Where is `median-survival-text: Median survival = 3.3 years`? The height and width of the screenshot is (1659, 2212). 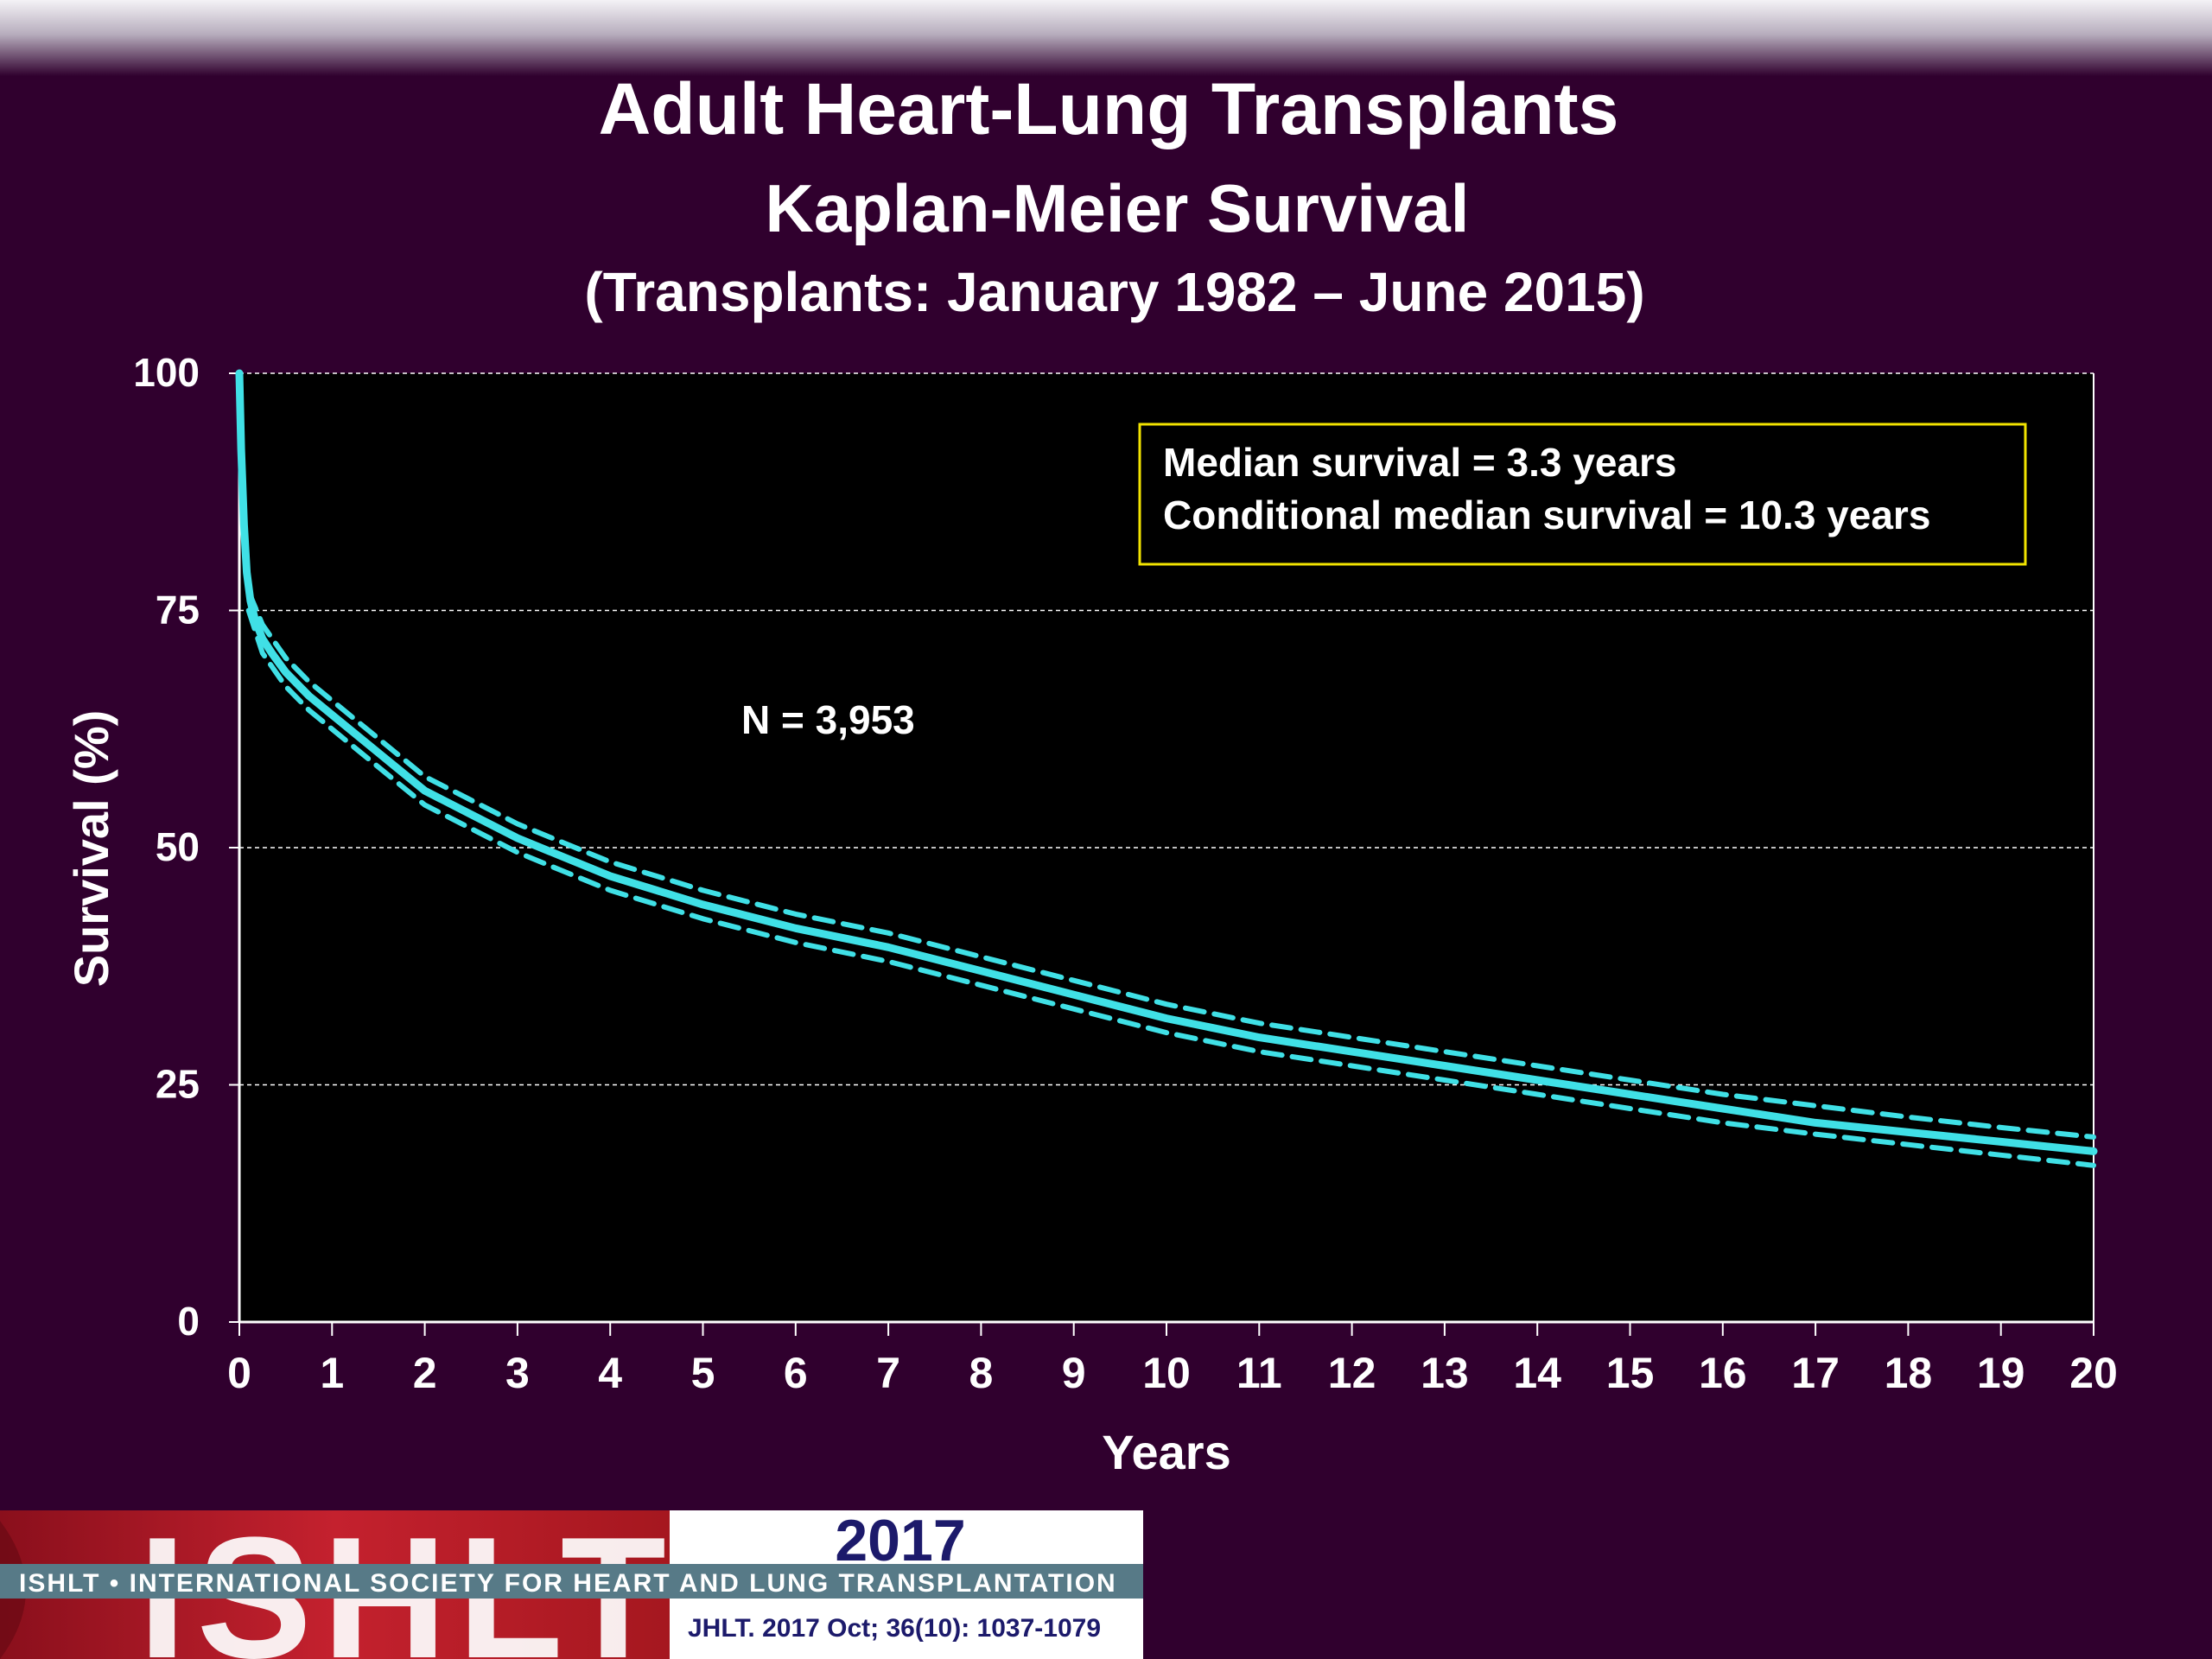 median-survival-text: Median survival = 3.3 years is located at coordinates (1420, 462).